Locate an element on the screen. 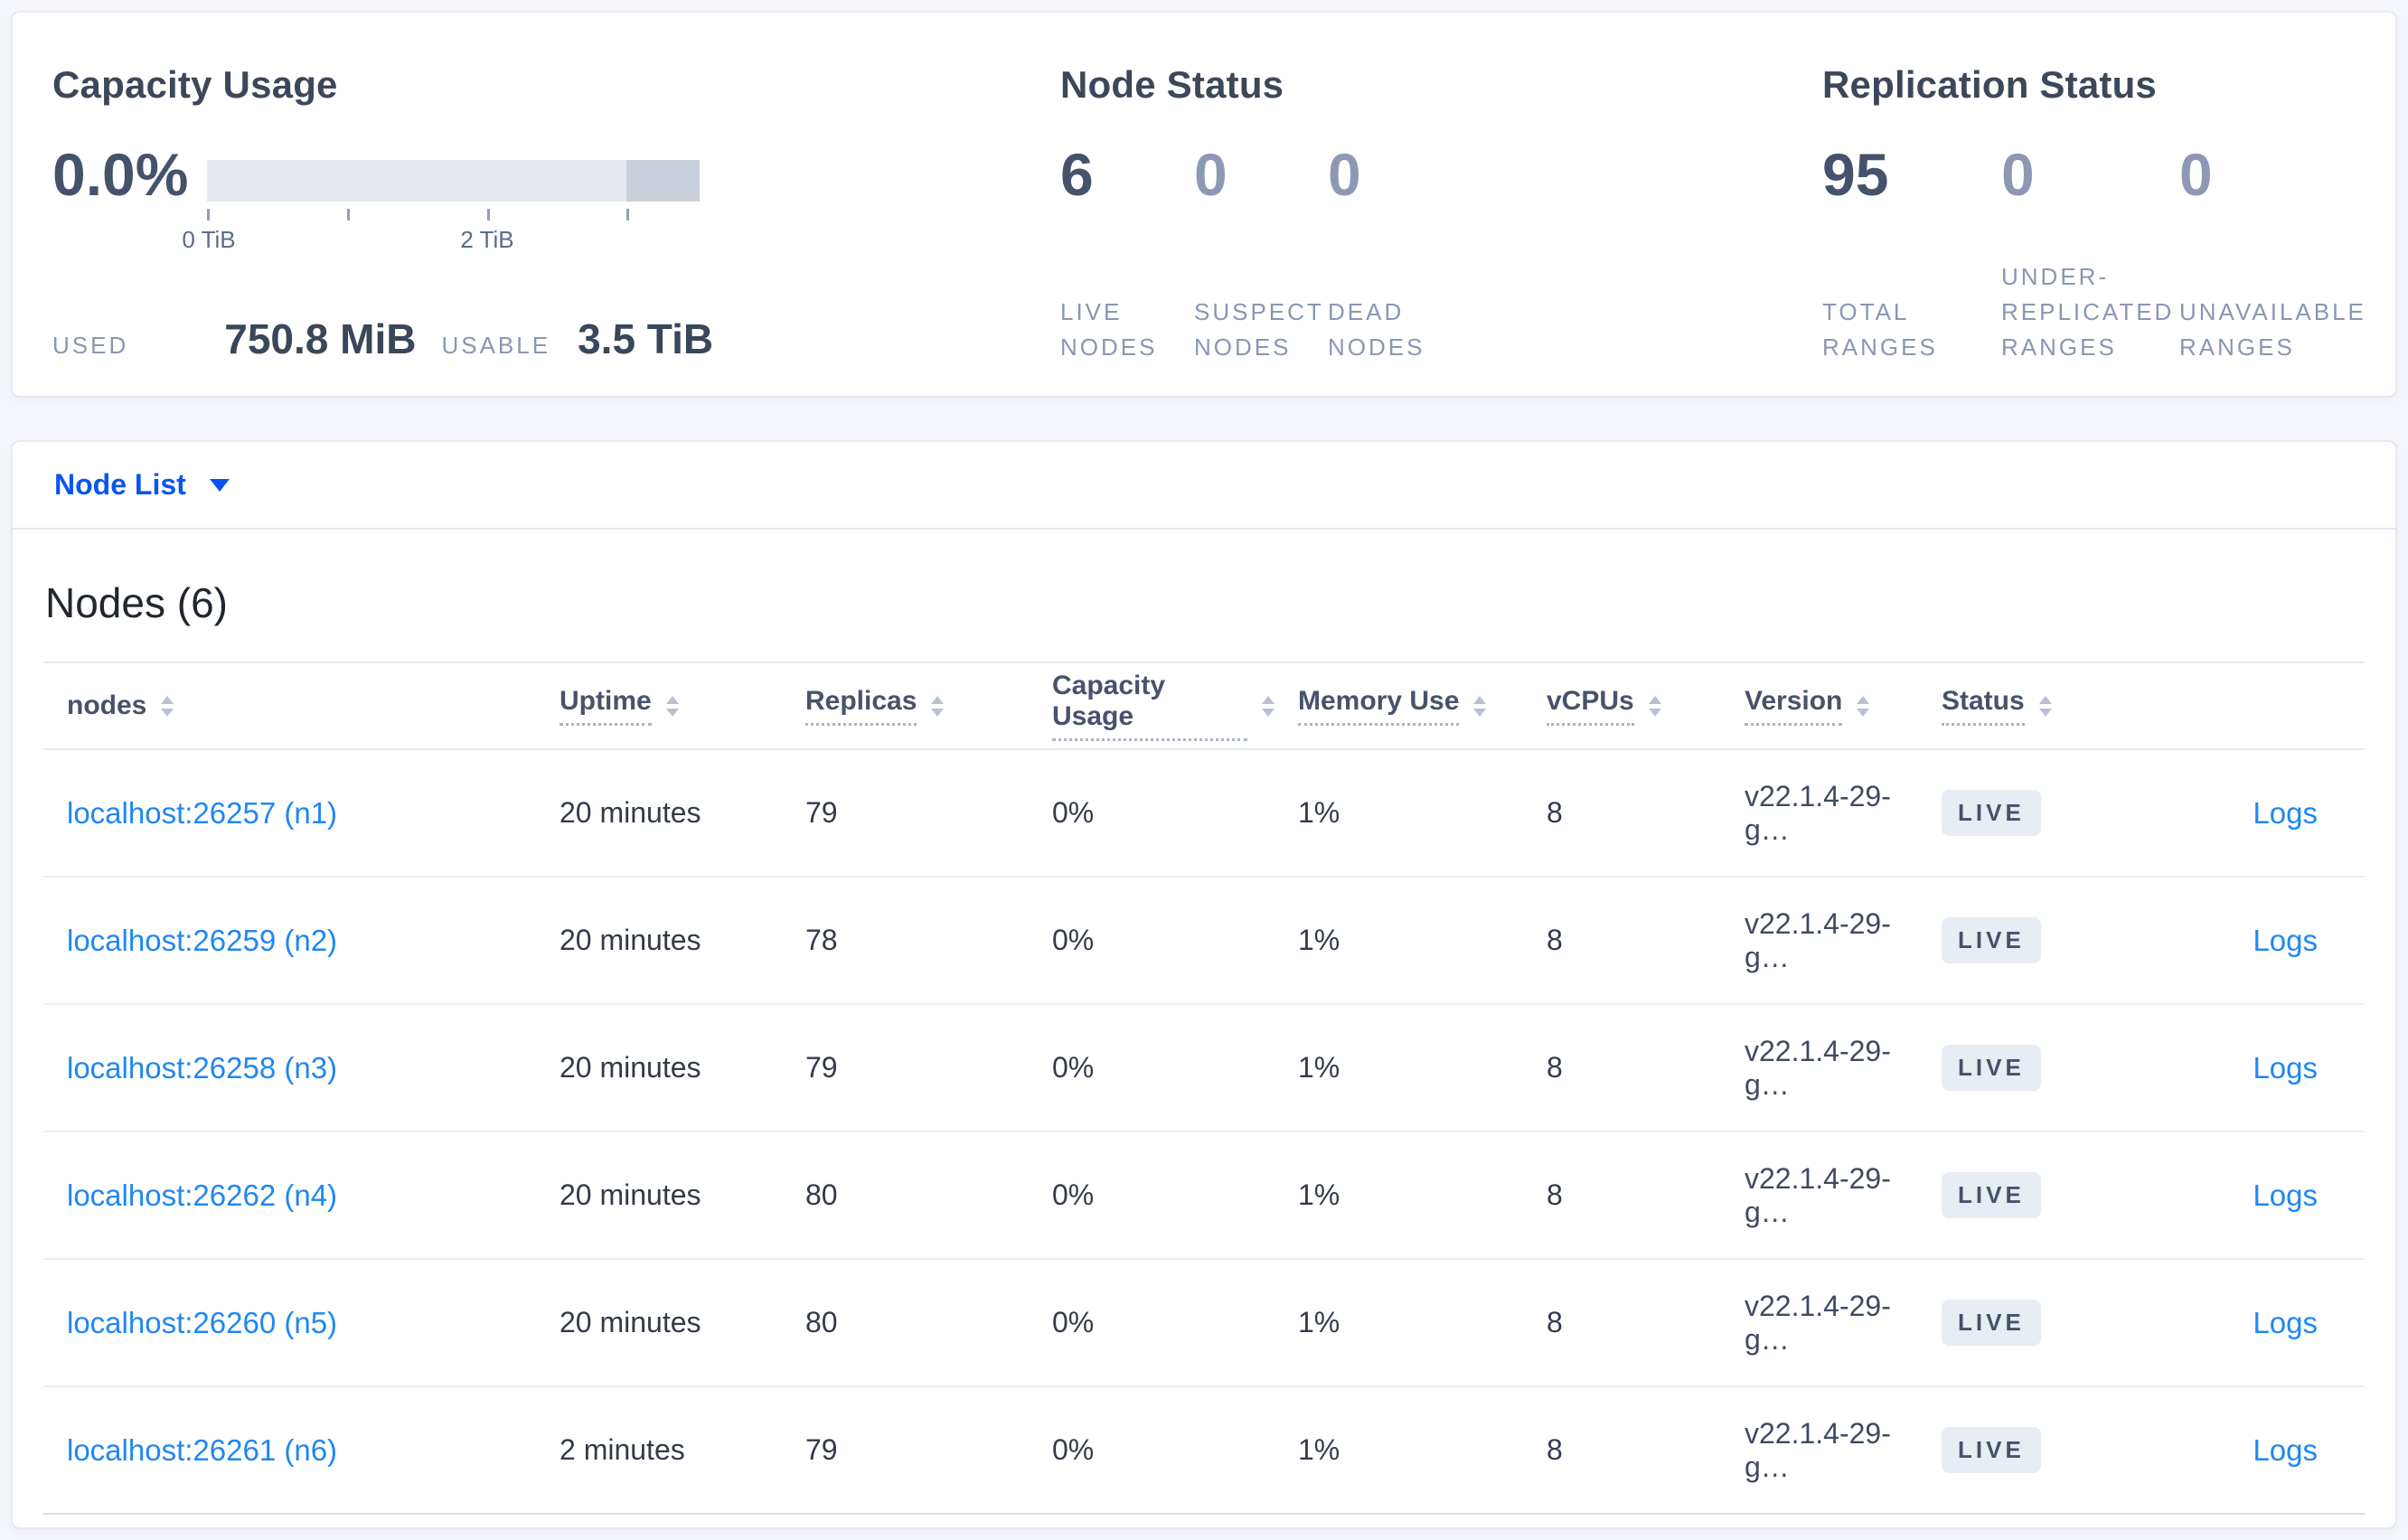  node-name-cell: localhost:26258 (n3) is located at coordinates (289, 1068).